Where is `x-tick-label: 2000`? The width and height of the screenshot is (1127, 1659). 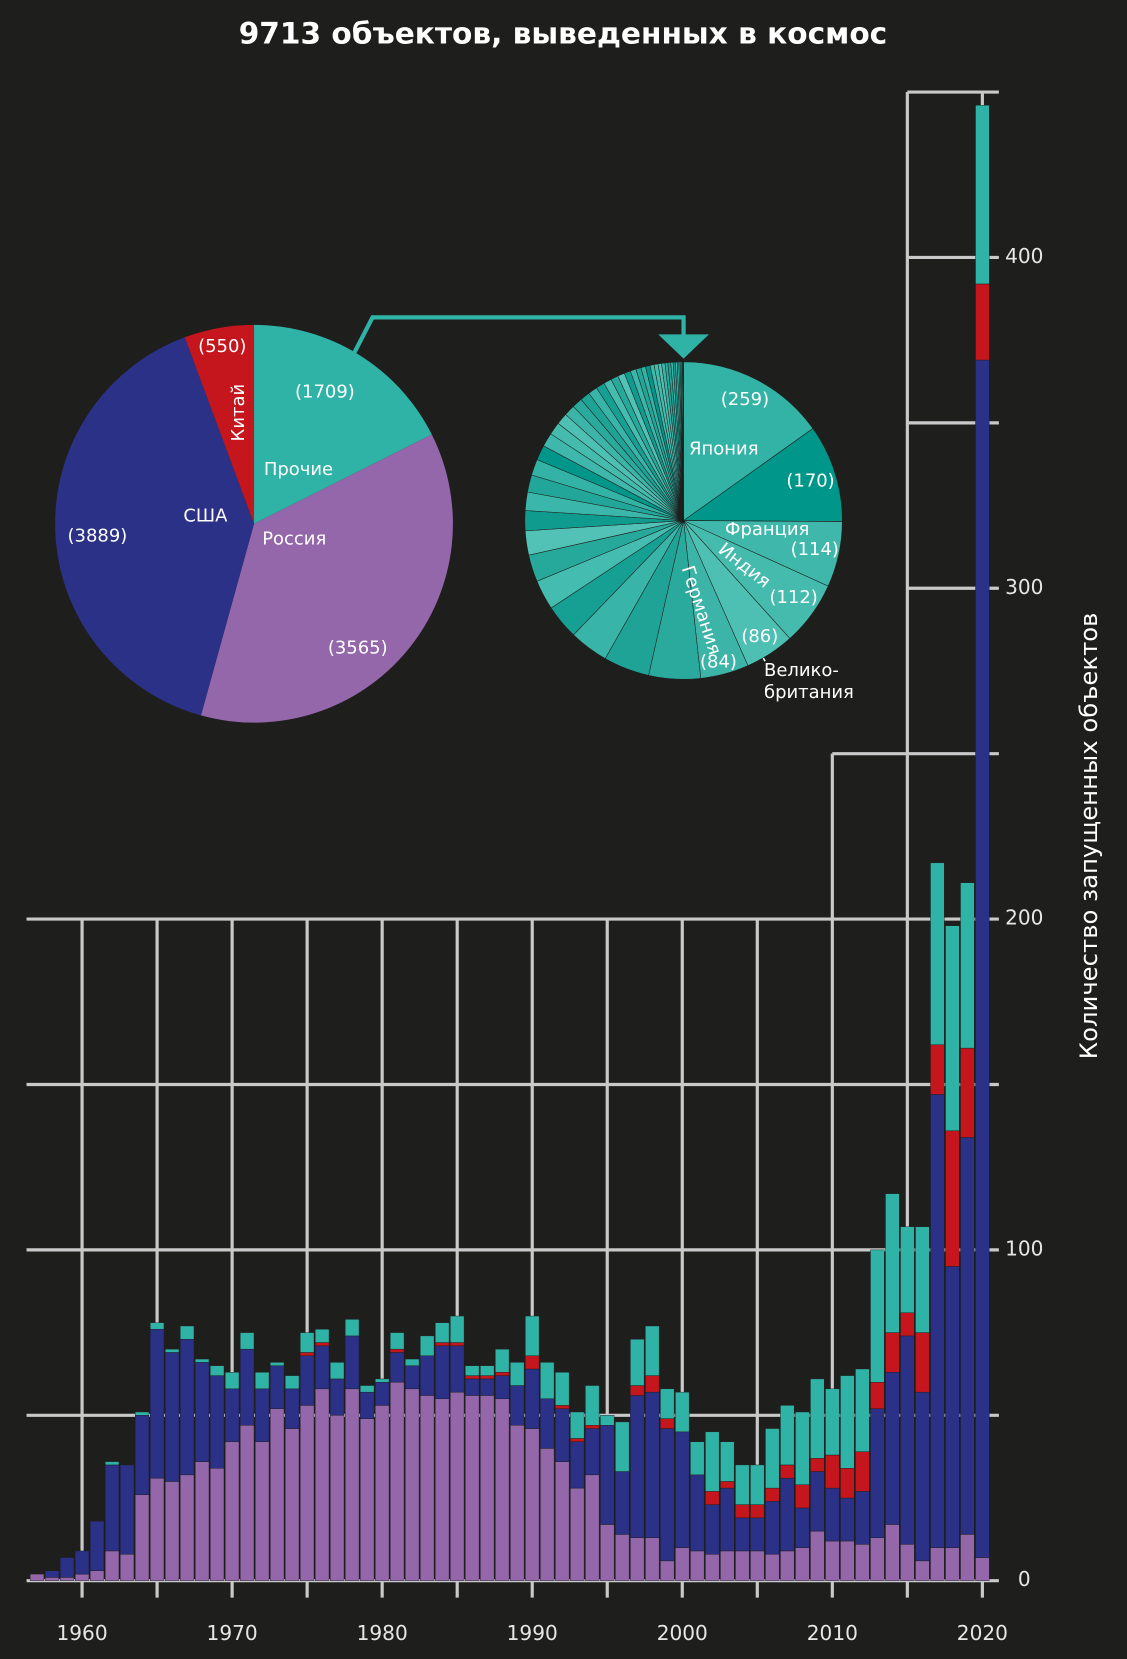
x-tick-label: 2000 is located at coordinates (682, 1633).